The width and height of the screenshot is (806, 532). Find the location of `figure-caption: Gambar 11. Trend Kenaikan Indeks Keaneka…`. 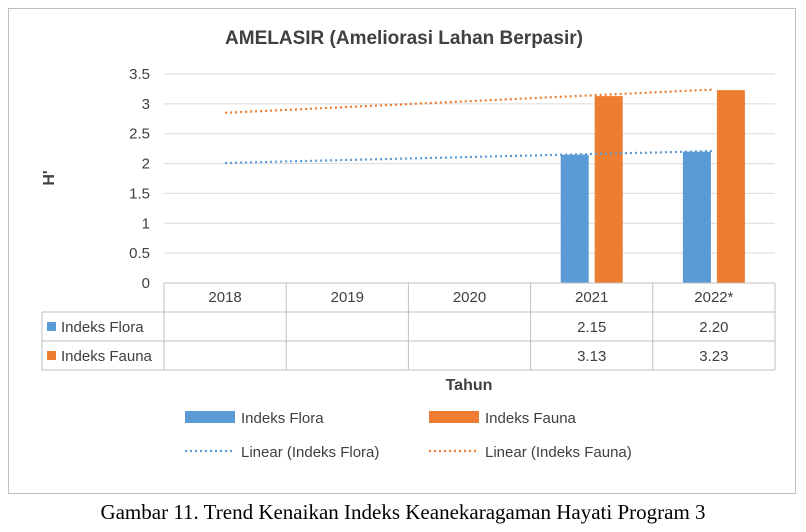

figure-caption: Gambar 11. Trend Kenaikan Indeks Keaneka… is located at coordinates (403, 512).